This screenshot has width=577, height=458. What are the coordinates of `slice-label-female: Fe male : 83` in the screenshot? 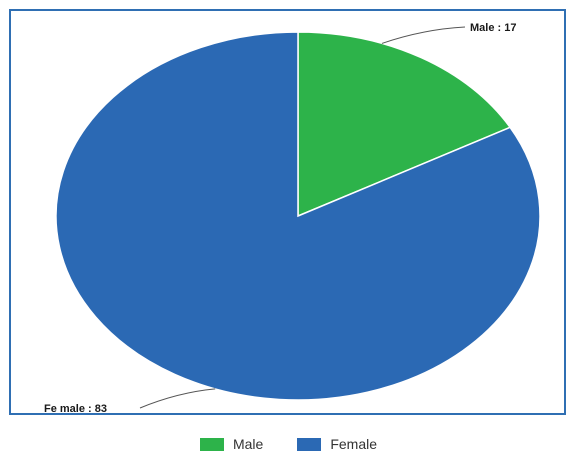 It's located at (75, 409).